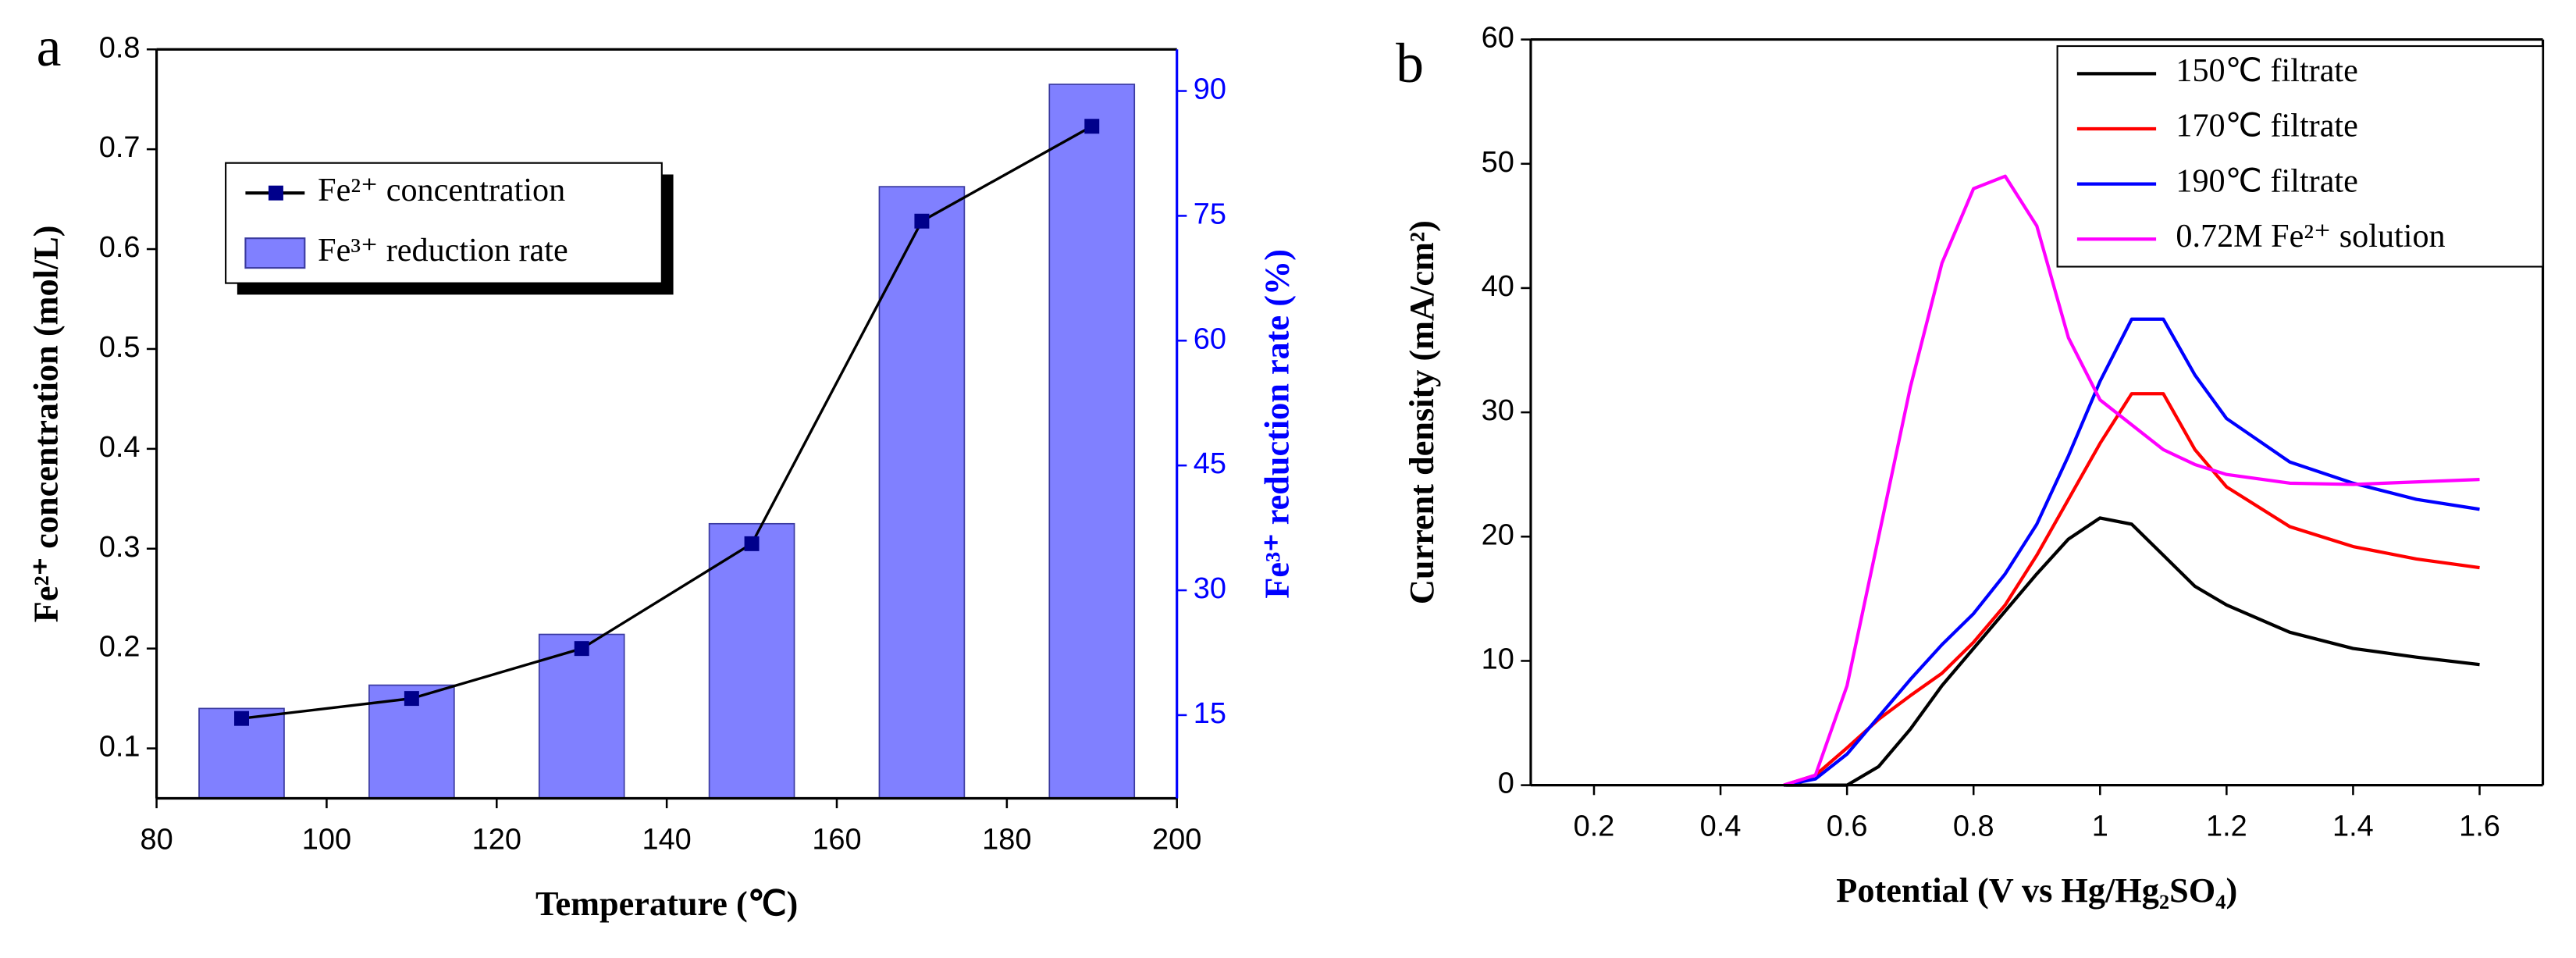  What do you see at coordinates (2266, 126) in the screenshot?
I see `legend-label: 170℃ filtrate` at bounding box center [2266, 126].